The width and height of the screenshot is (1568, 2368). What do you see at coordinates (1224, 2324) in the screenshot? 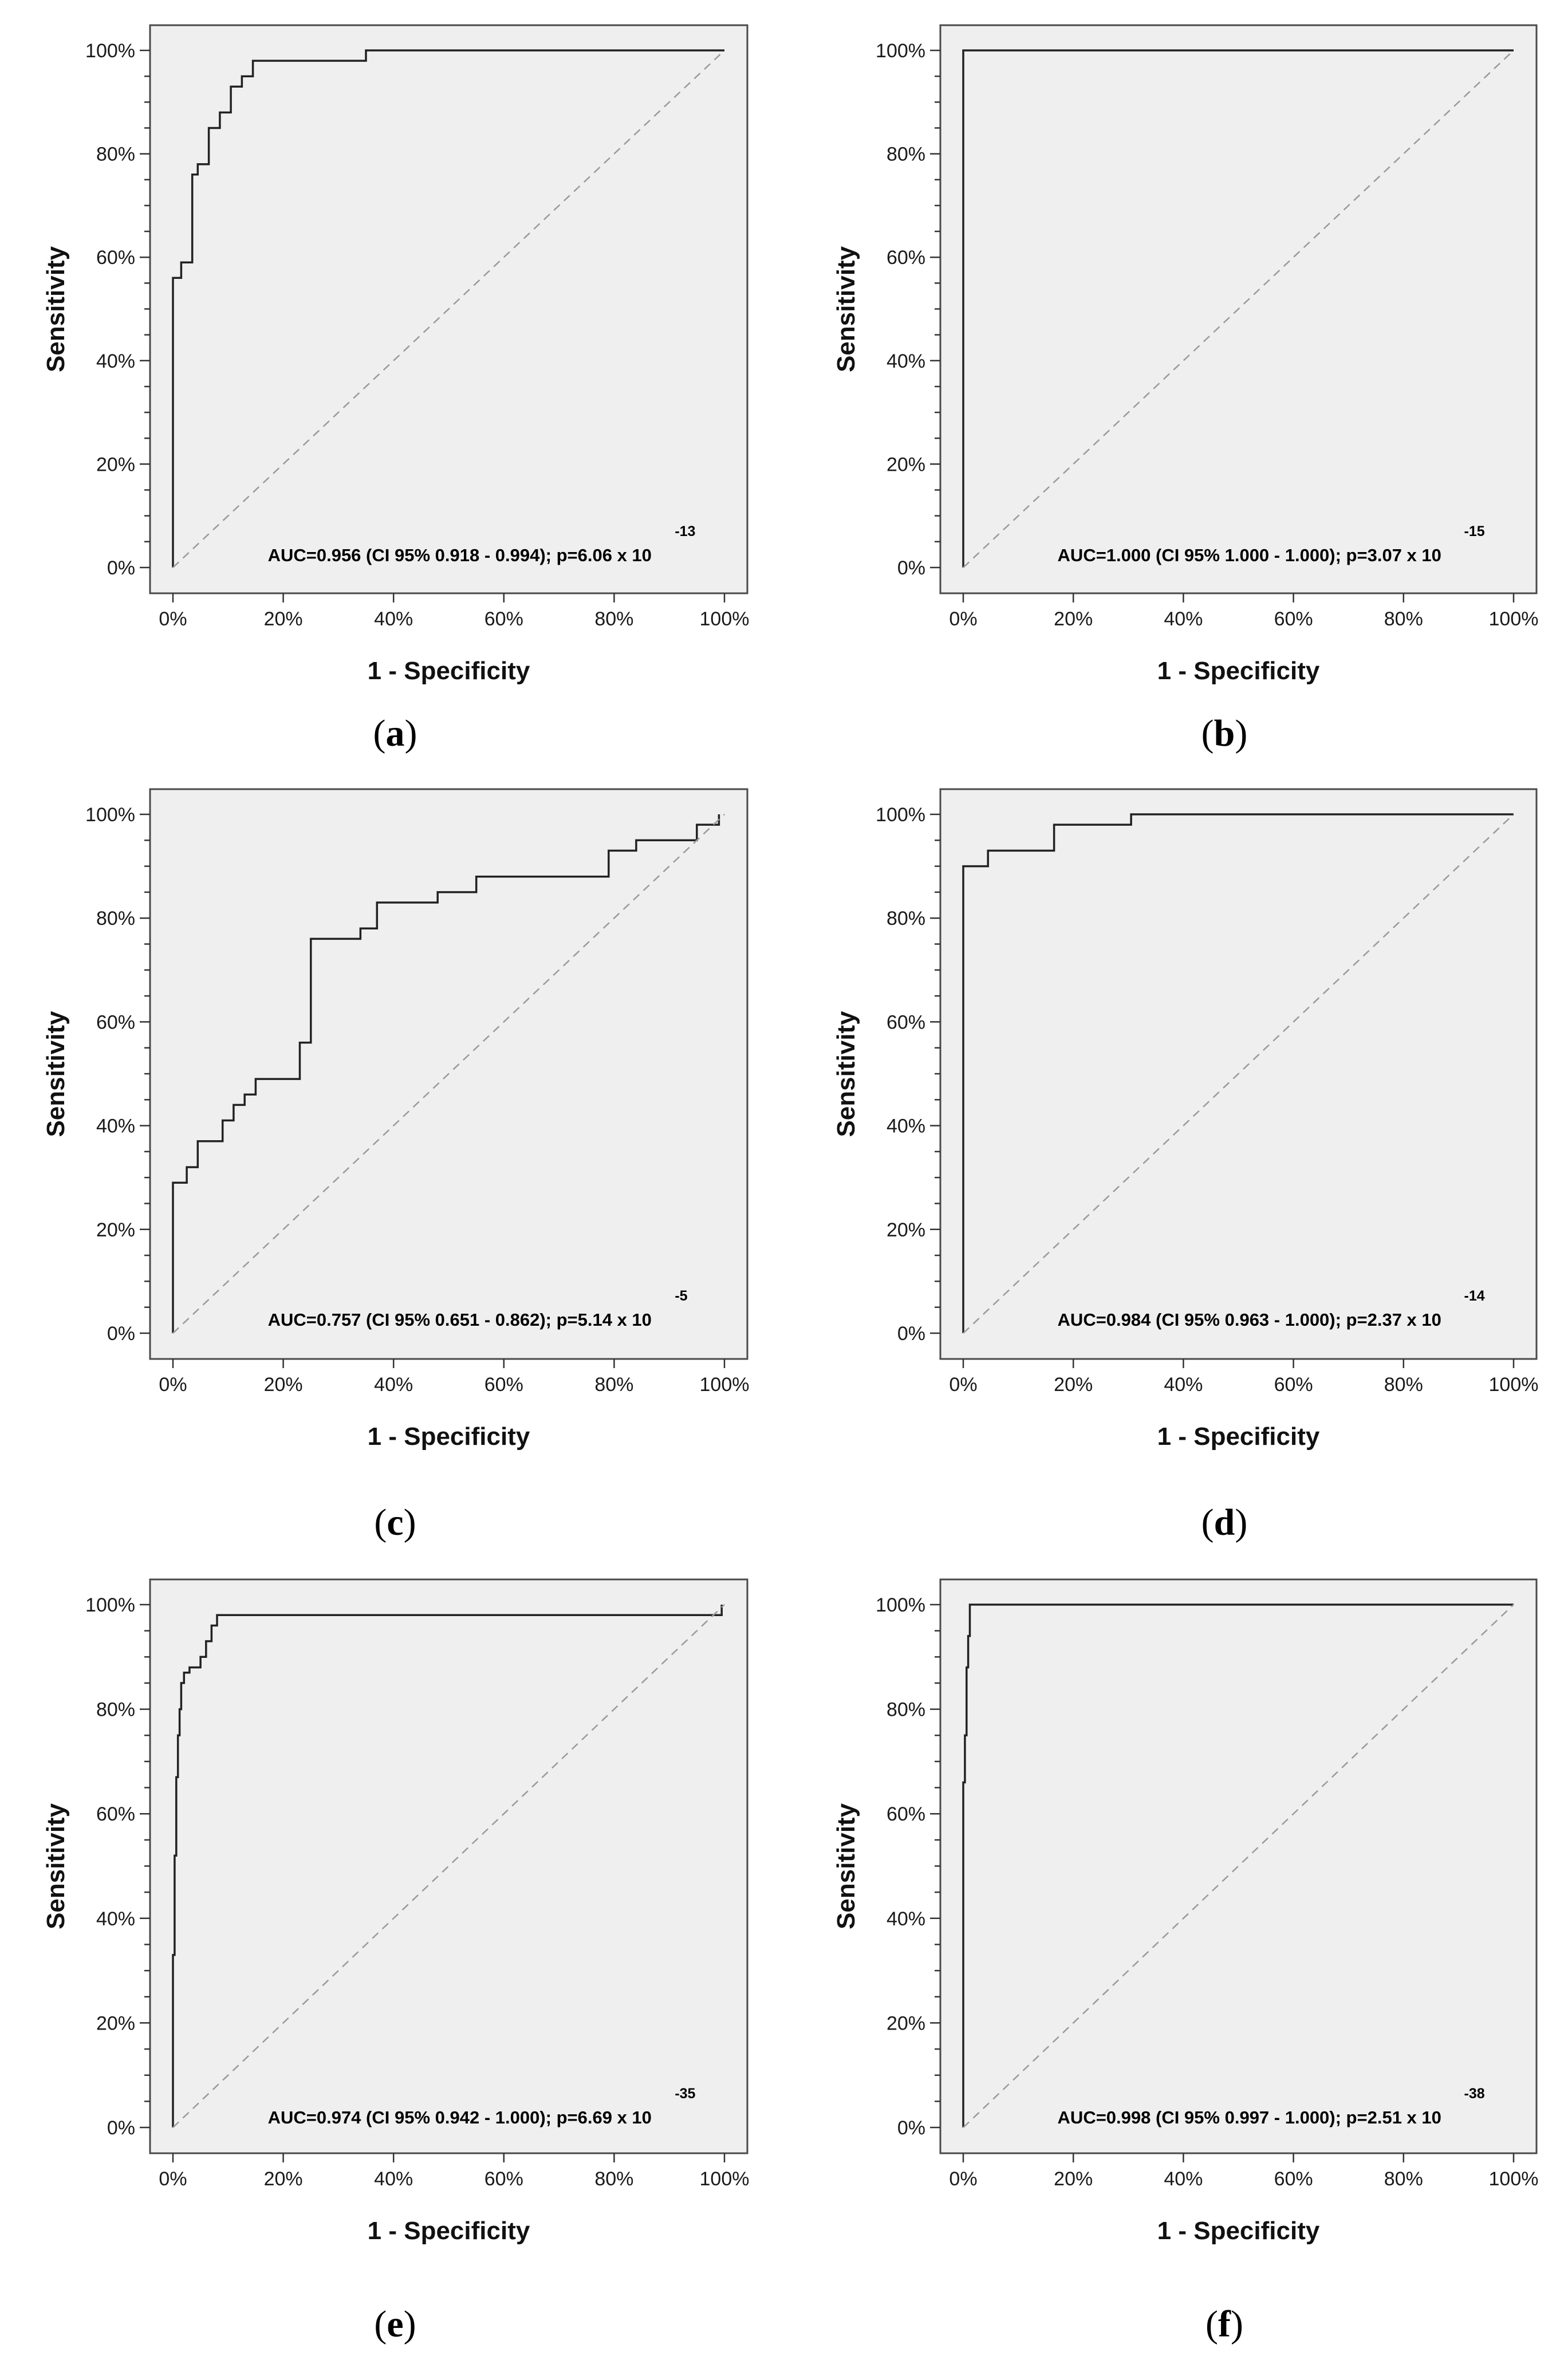
I see `panel-label-letter: f` at bounding box center [1224, 2324].